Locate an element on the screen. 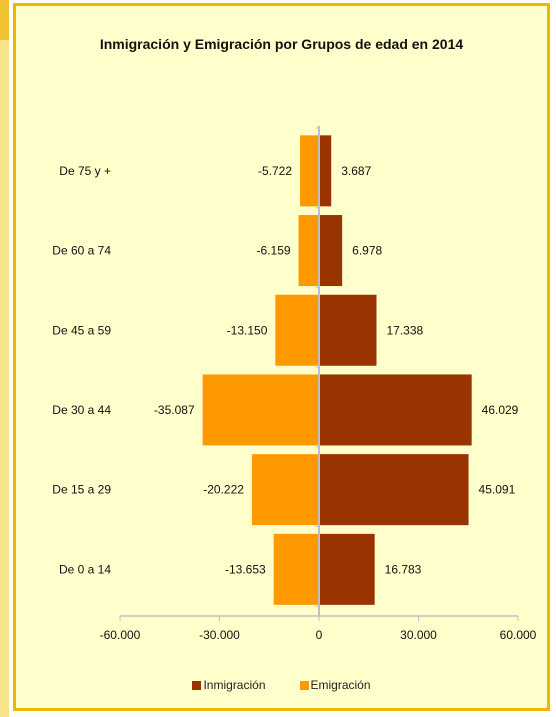 Image resolution: width=556 pixels, height=717 pixels. x-tick-label: -30.000 is located at coordinates (219, 635).